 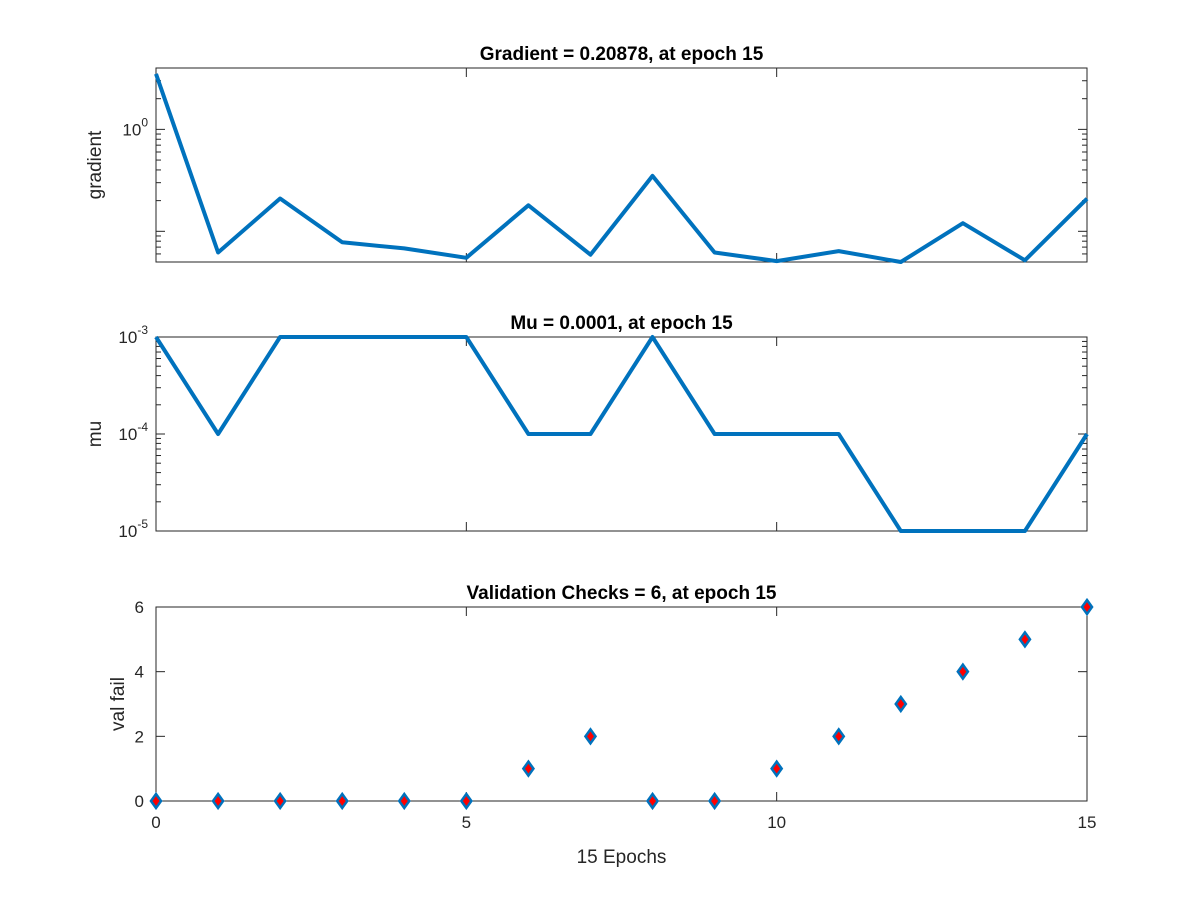 I want to click on chart-3-xlabel: 15 Epochs, so click(x=622, y=857).